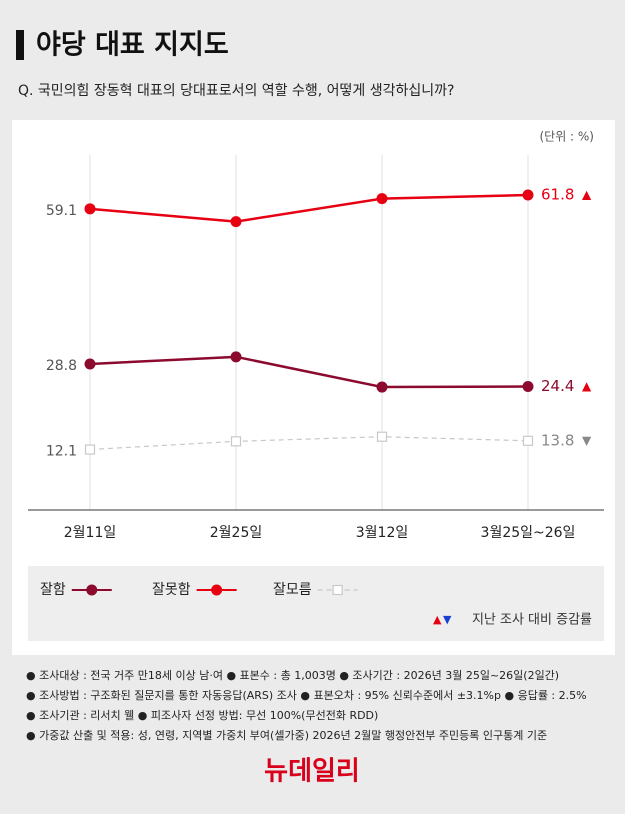 The width and height of the screenshot is (625, 814). Describe the element at coordinates (437, 619) in the screenshot. I see `legend-note-up: ▲` at that location.